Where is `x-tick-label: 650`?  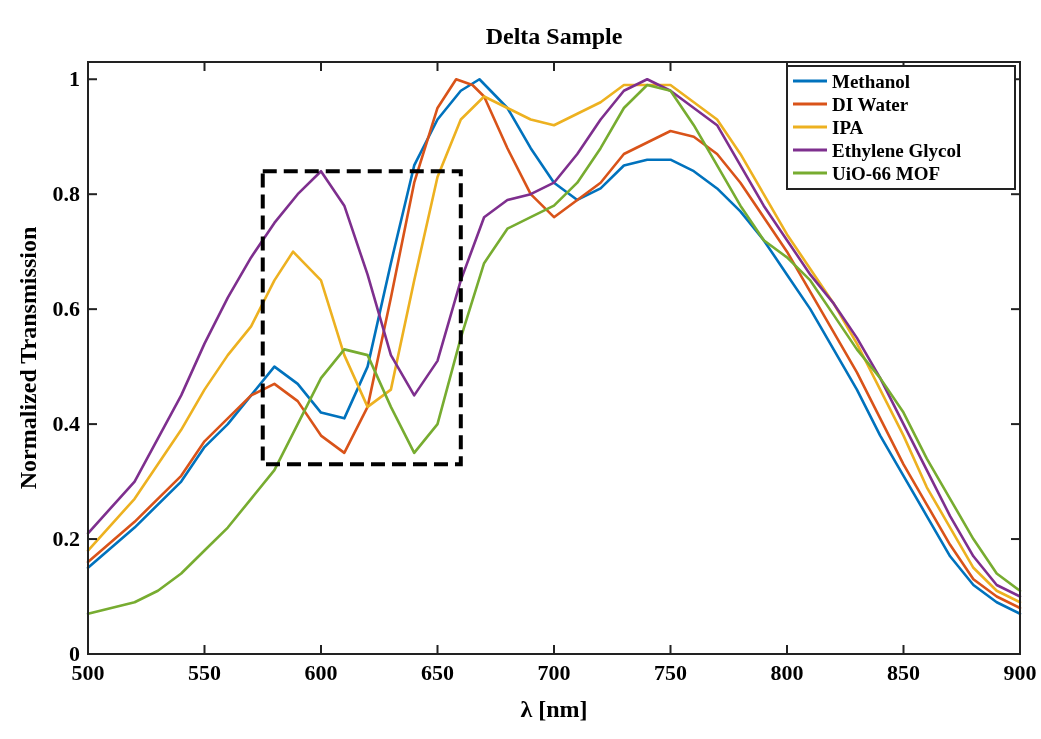
x-tick-label: 650 is located at coordinates (437, 672).